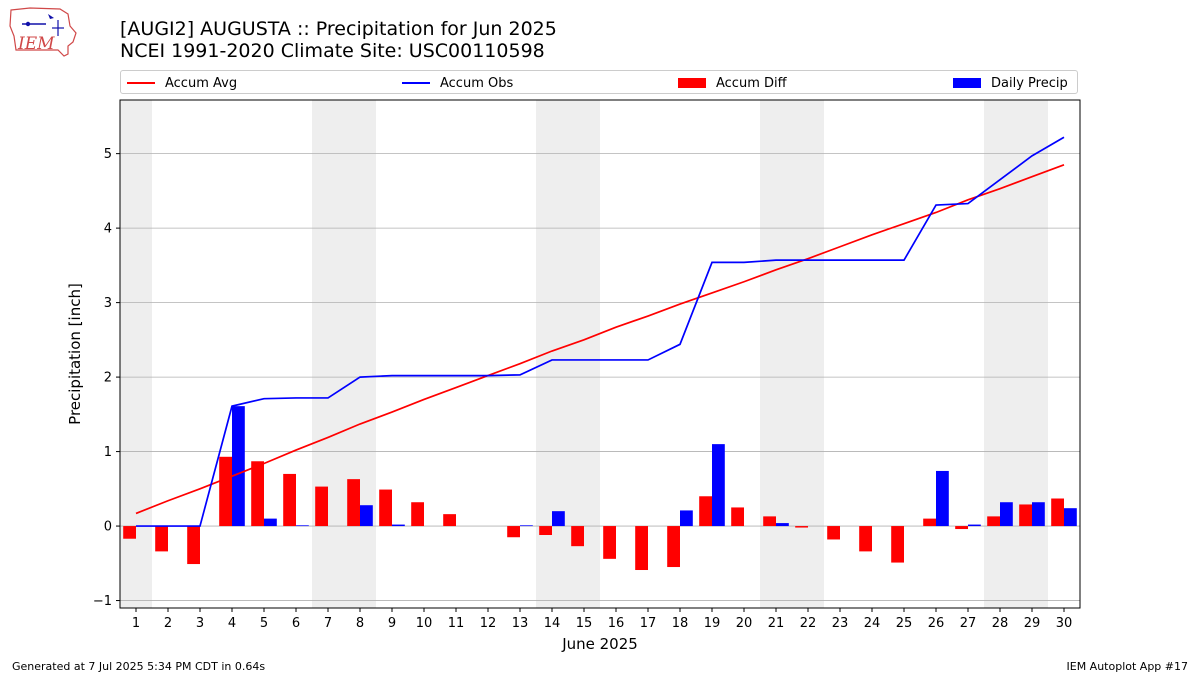 The width and height of the screenshot is (1200, 675). I want to click on x-tick-label-30: 30, so click(1064, 623).